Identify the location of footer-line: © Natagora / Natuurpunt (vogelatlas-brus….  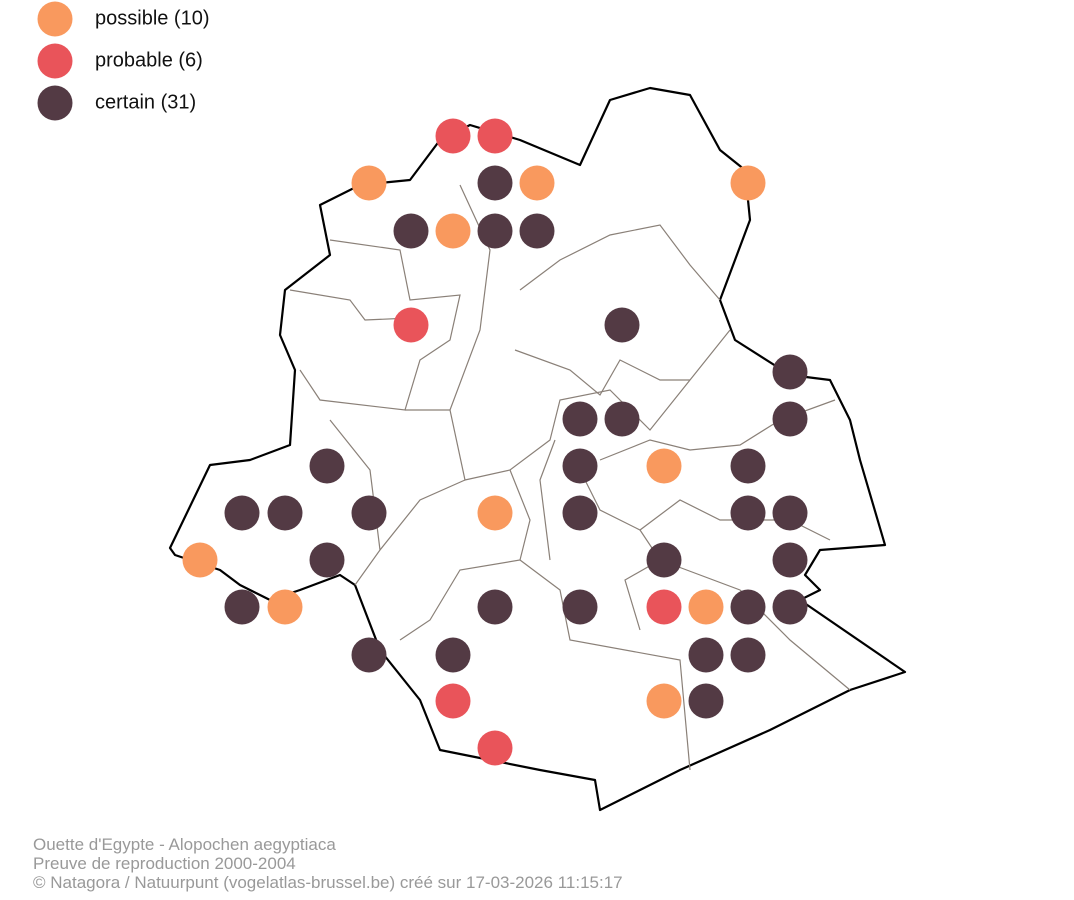
(328, 882).